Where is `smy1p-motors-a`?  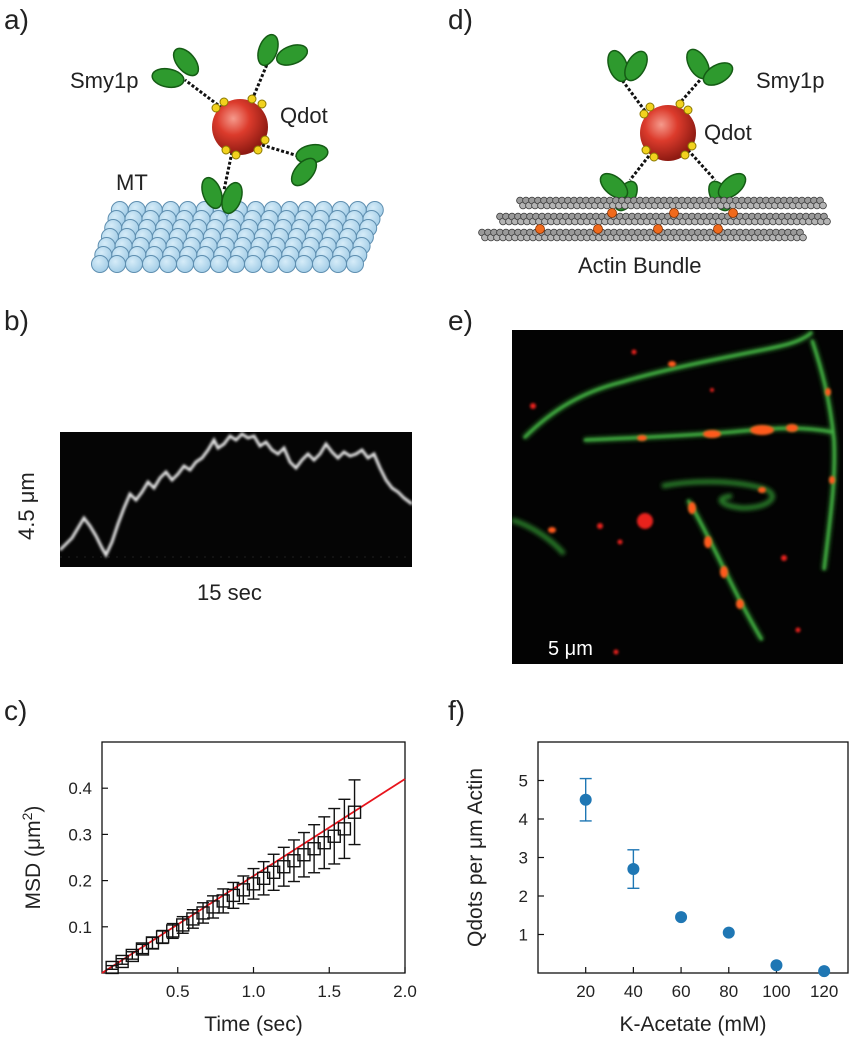
smy1p-motors-a is located at coordinates (240, 124).